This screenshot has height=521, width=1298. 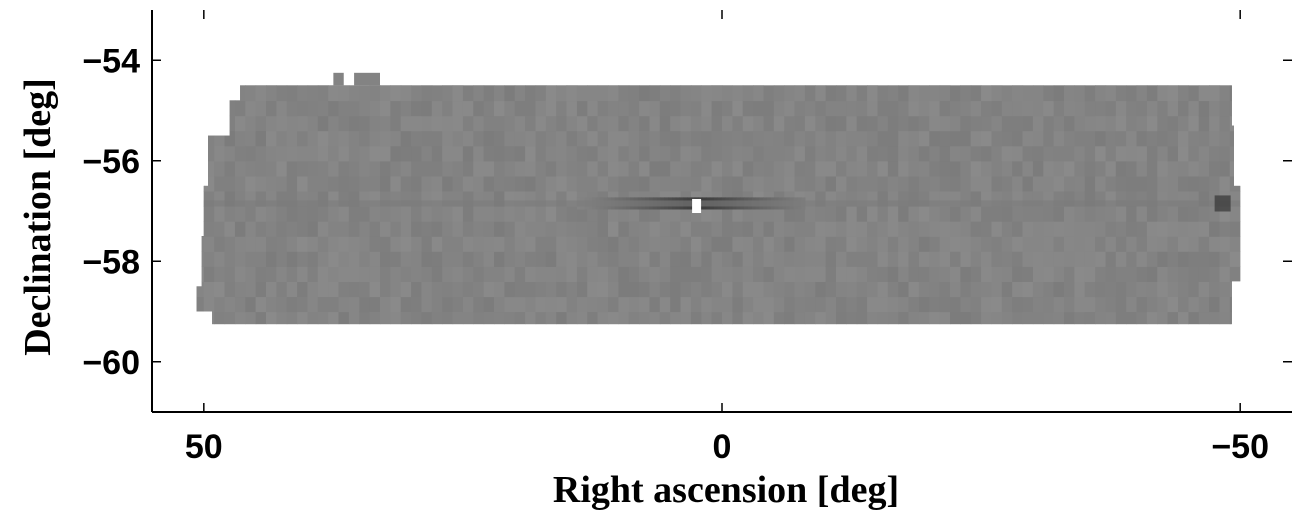 I want to click on y-tick-label: −60, so click(x=111, y=363).